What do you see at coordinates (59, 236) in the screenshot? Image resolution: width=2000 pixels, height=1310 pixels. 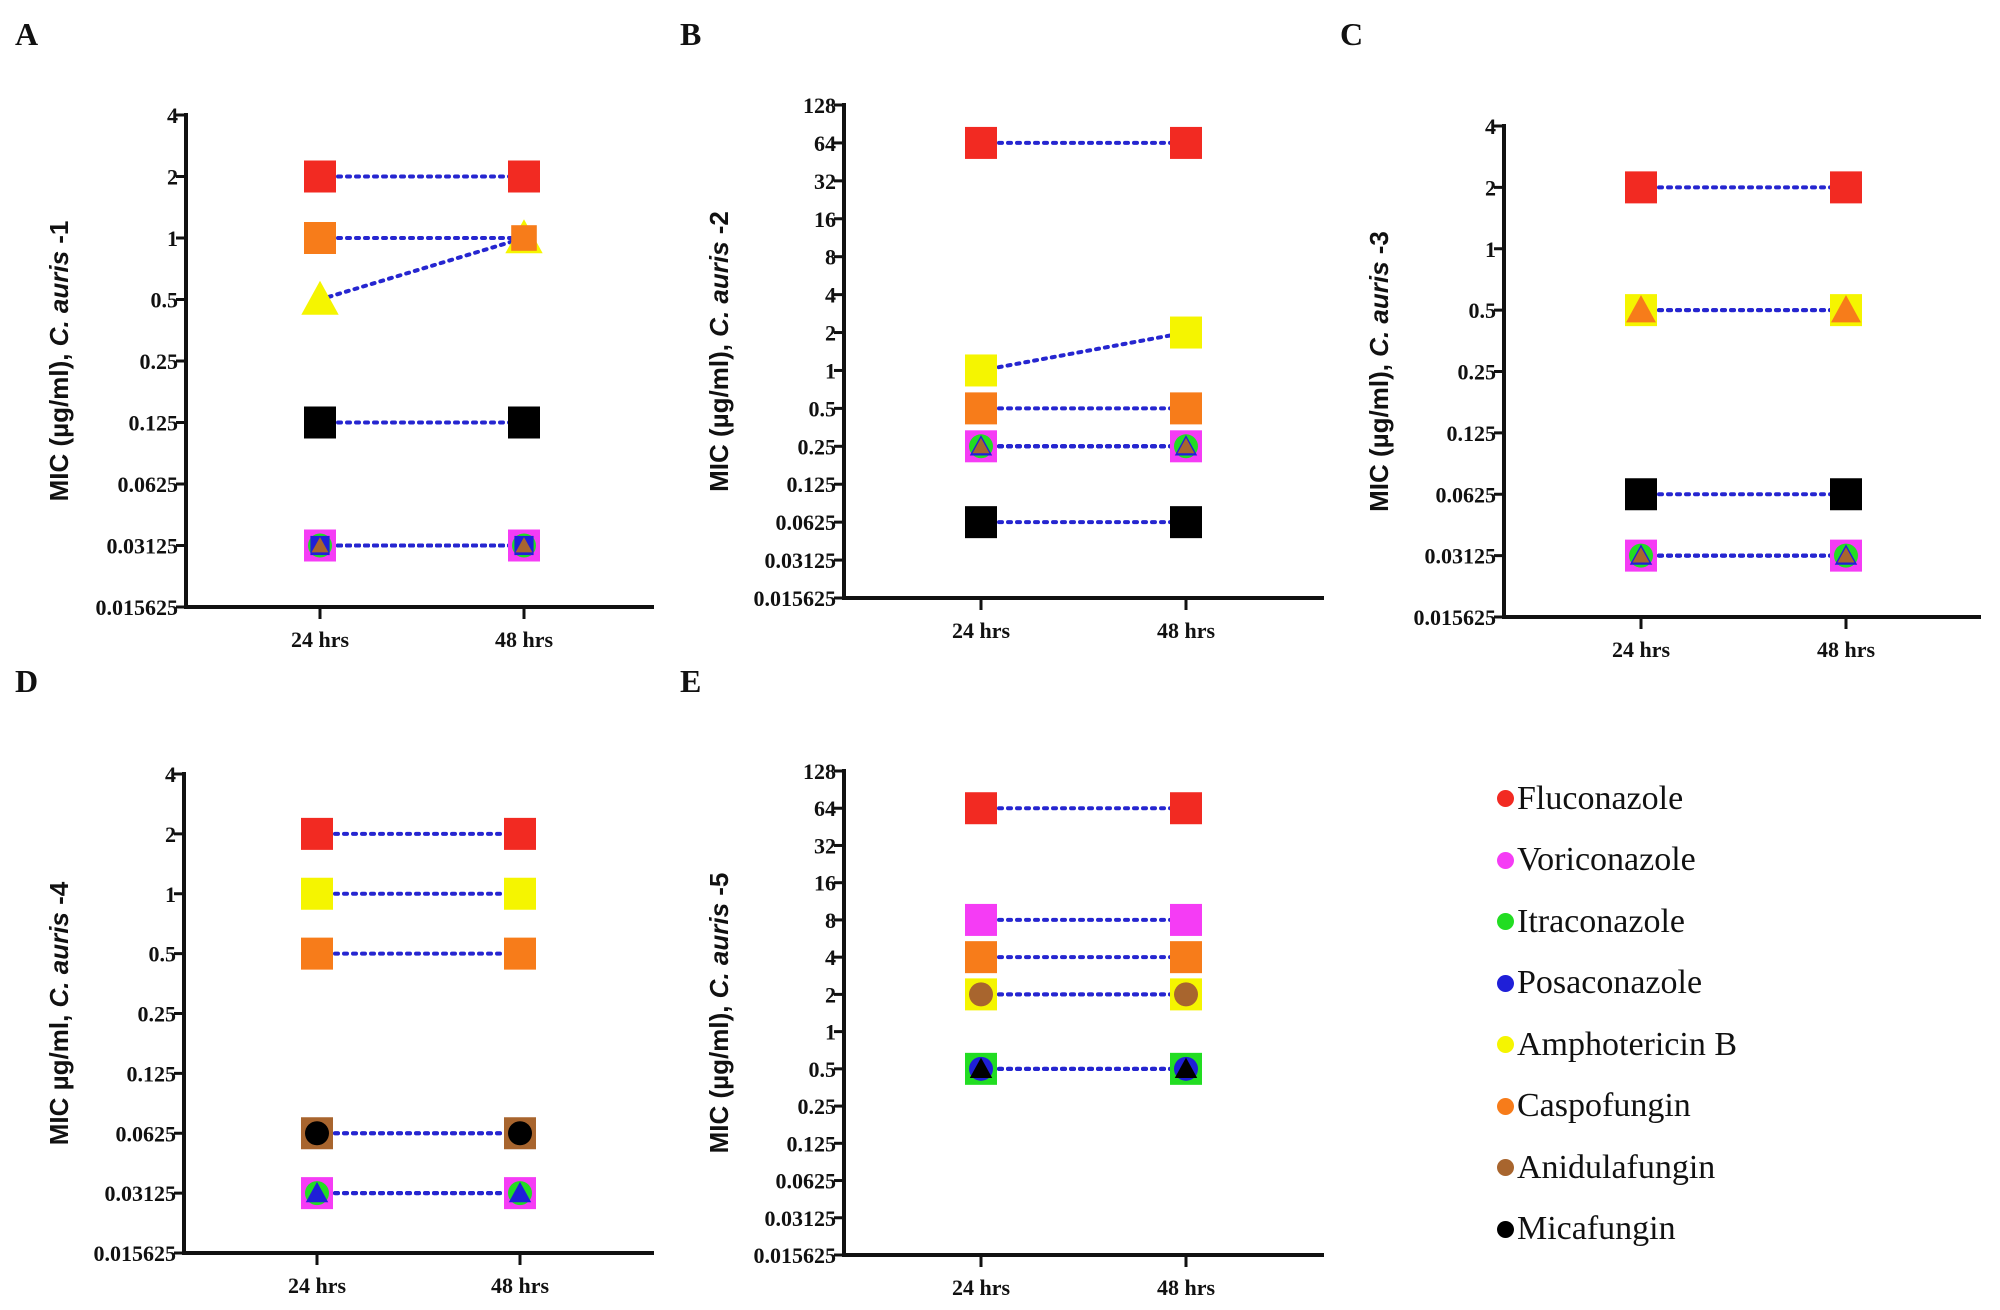 I see `y-axis-title-suffix: -1` at bounding box center [59, 236].